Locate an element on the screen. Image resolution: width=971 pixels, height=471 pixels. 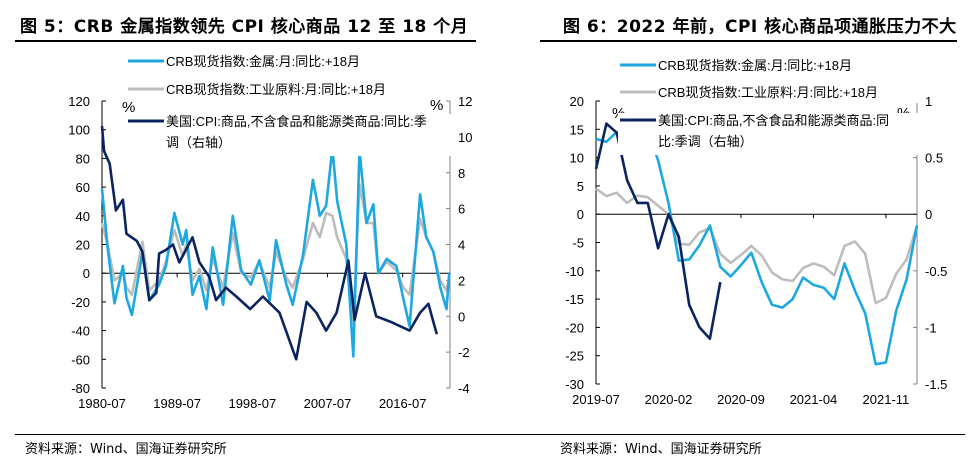
left-axis-tick-label: -5 is located at coordinates (578, 243).